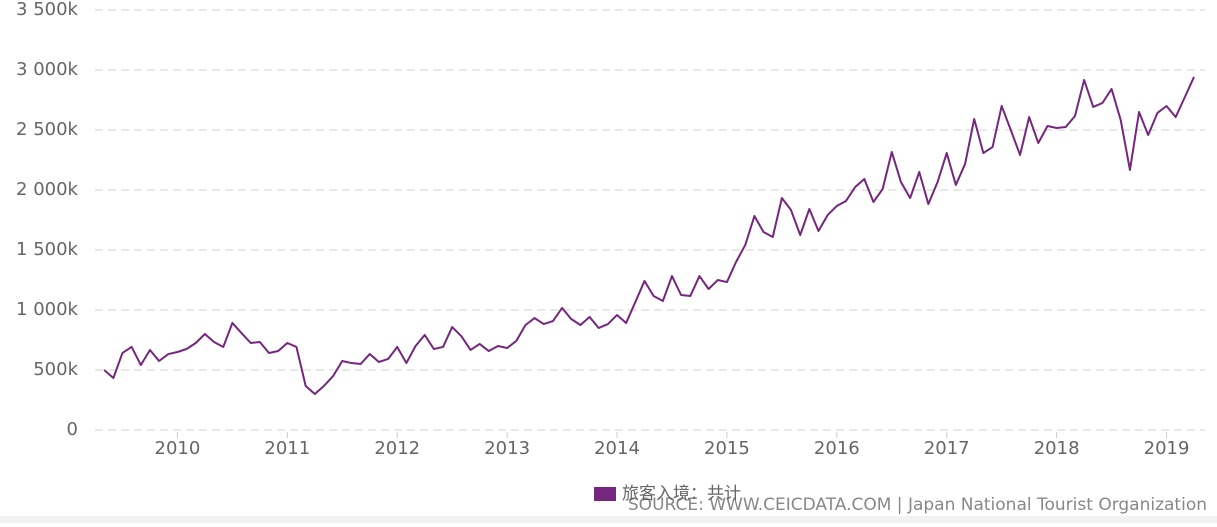 The height and width of the screenshot is (527, 1217). Describe the element at coordinates (47, 249) in the screenshot. I see `y-tick-label: 1 500k` at that location.